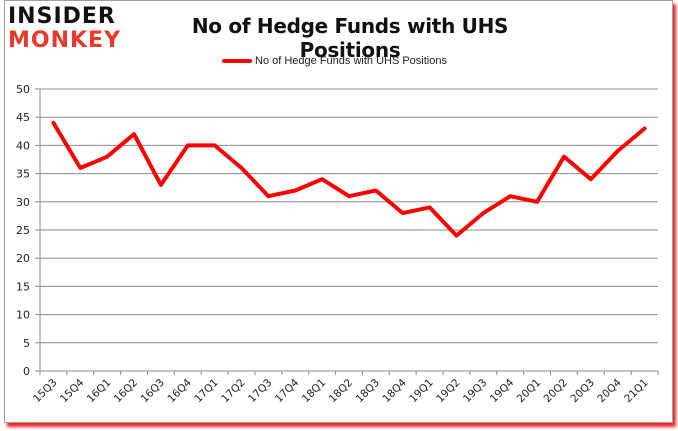 The height and width of the screenshot is (431, 678). I want to click on x-tick-label: 17Q4, so click(287, 390).